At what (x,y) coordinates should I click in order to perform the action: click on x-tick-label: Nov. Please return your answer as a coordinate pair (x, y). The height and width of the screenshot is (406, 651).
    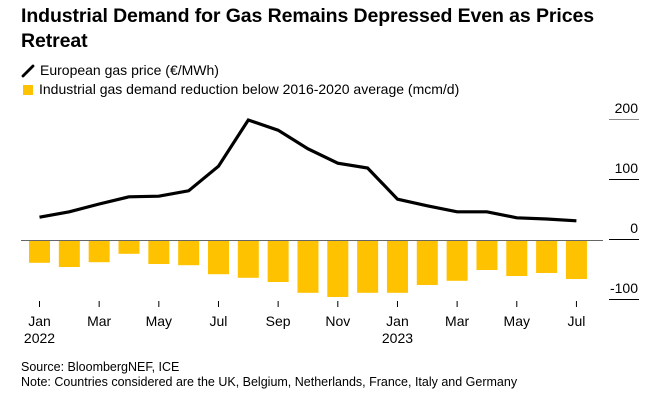
    Looking at the image, I should click on (337, 321).